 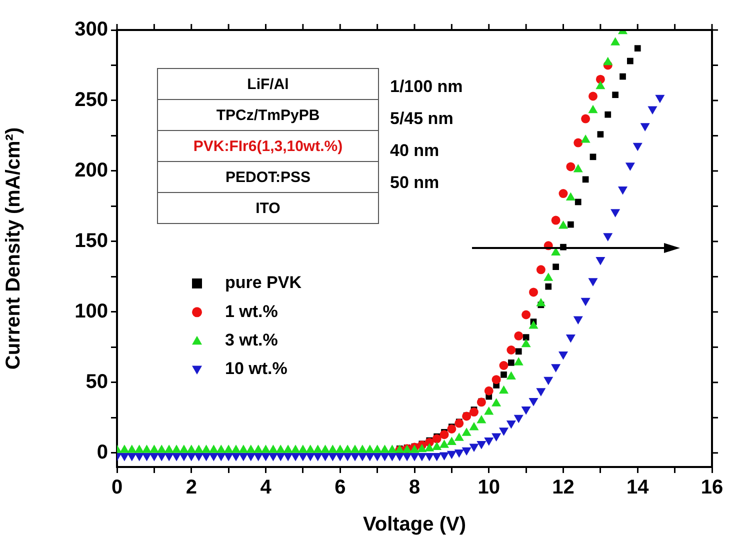 I want to click on x-tick-label: 6, so click(x=340, y=487).